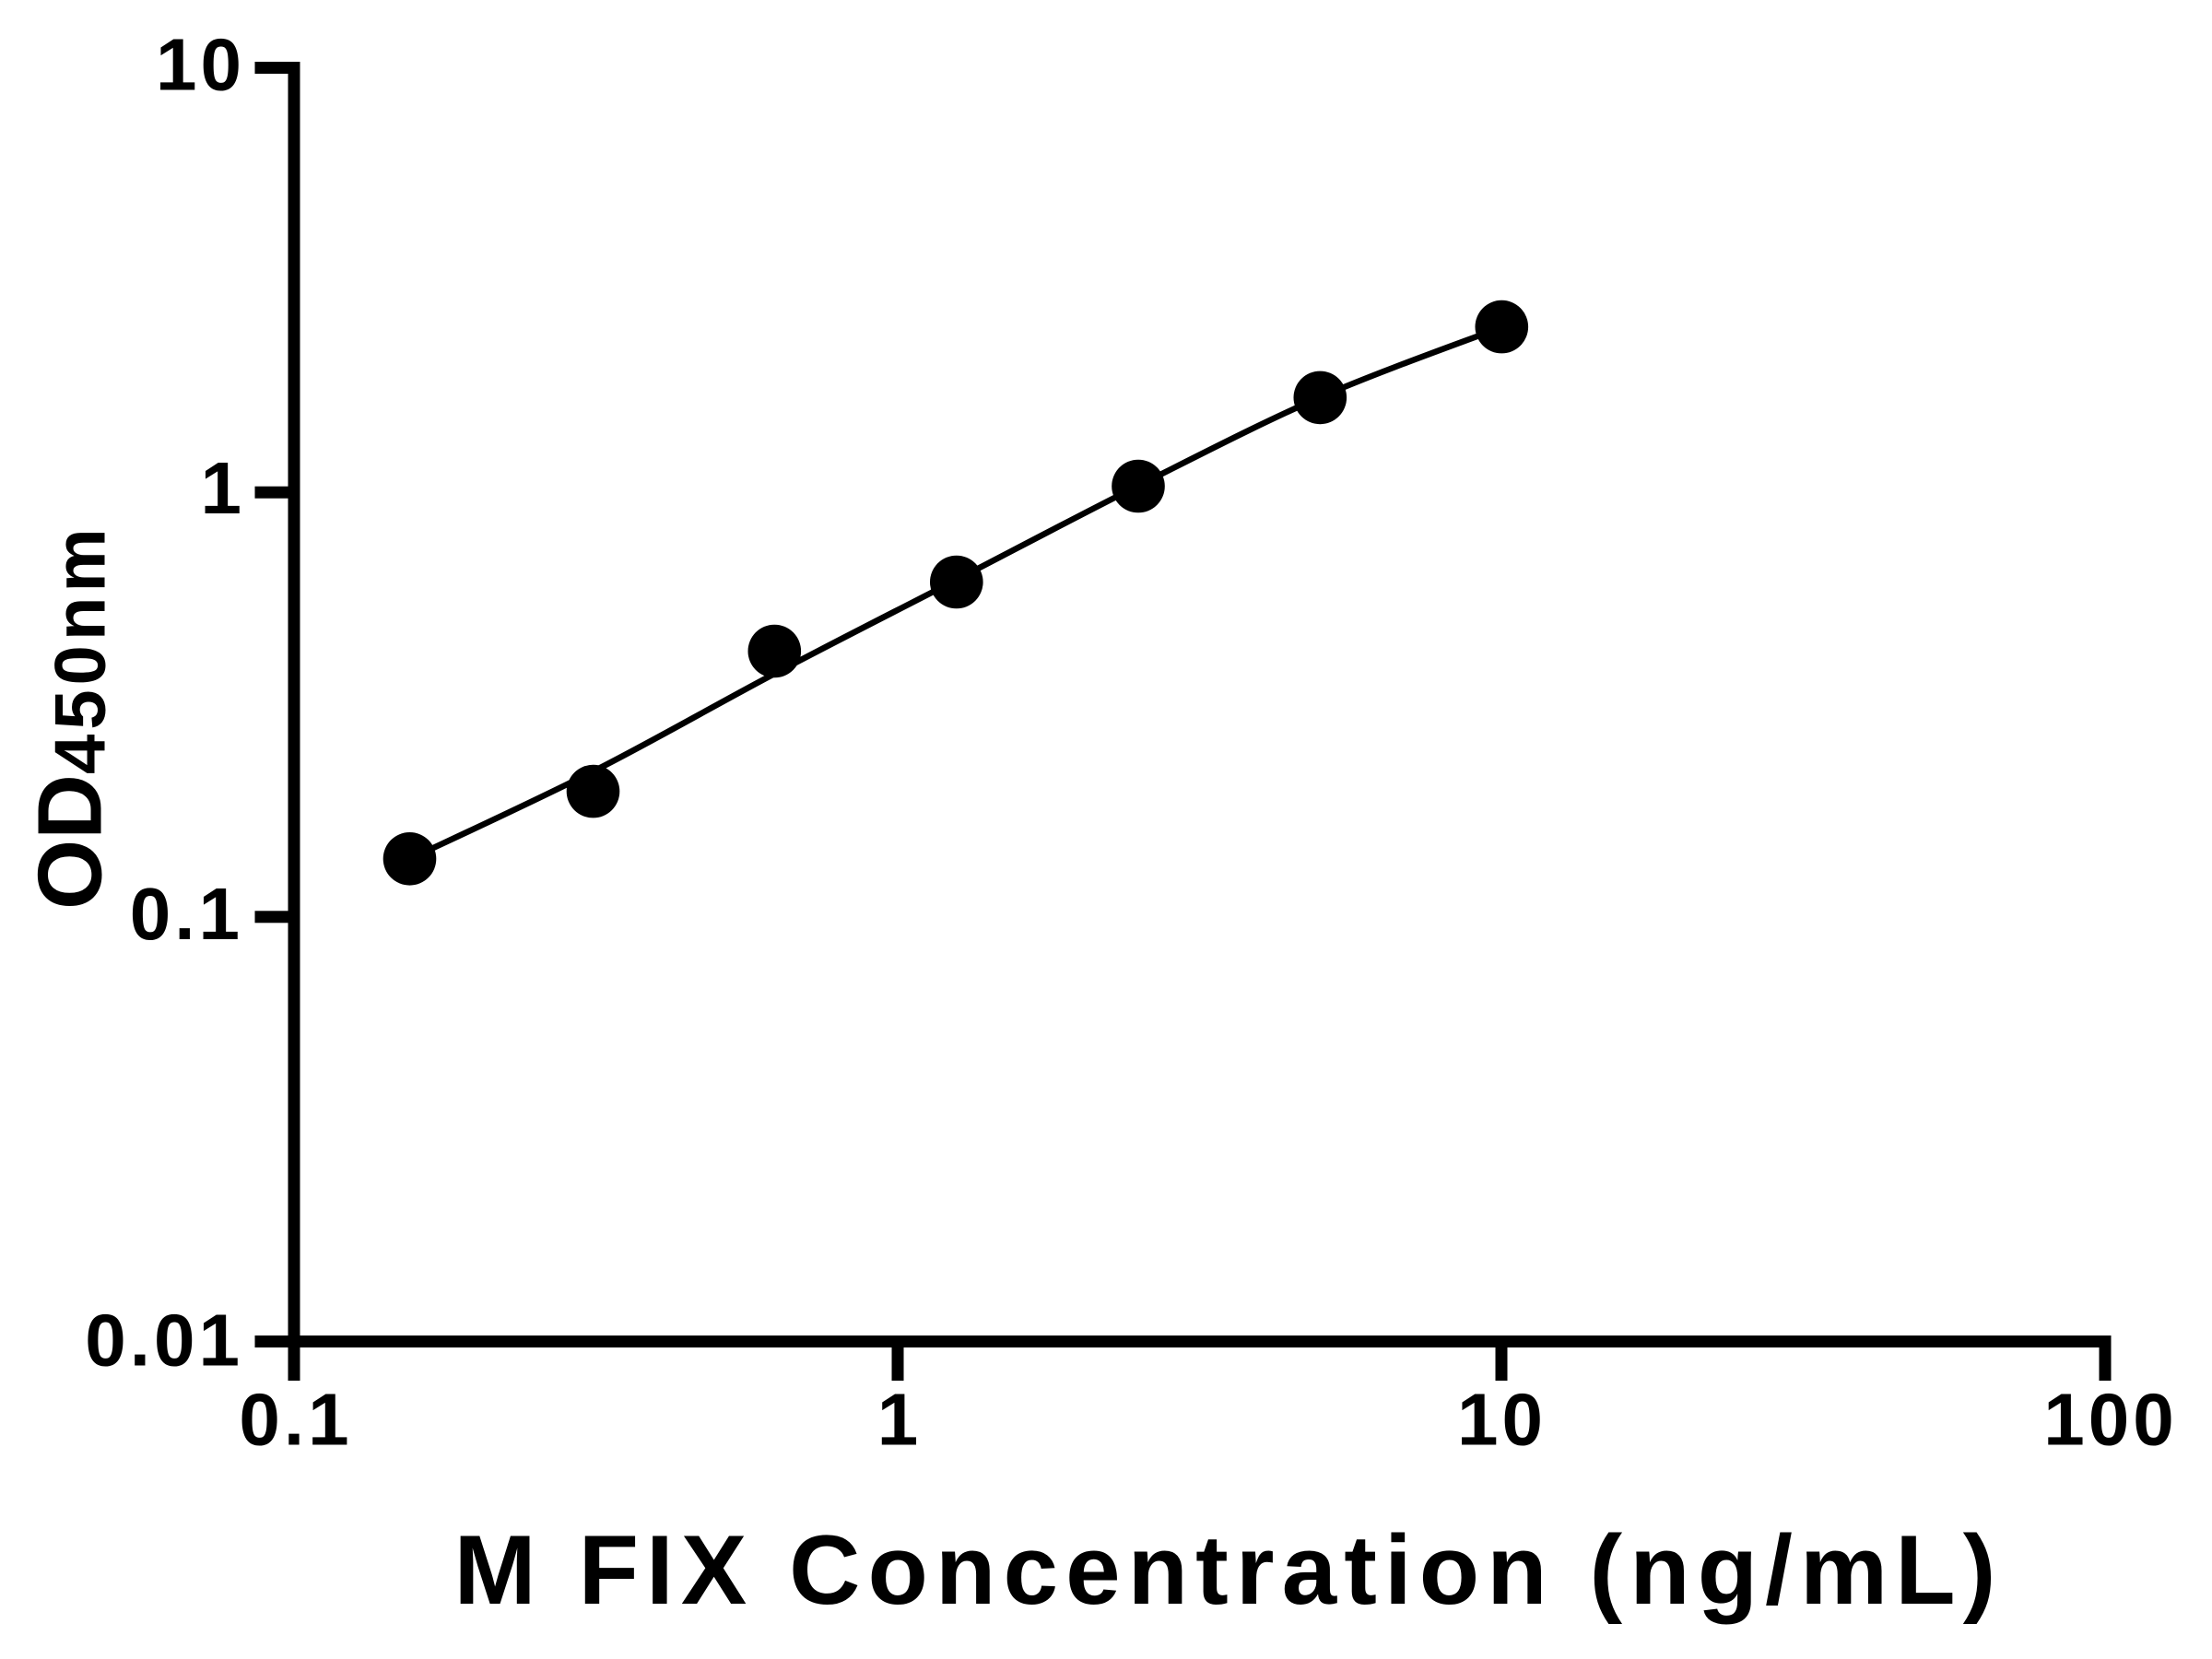 This screenshot has height=1659, width=2212. I want to click on svg-text: OD450nm, so click(70, 717).